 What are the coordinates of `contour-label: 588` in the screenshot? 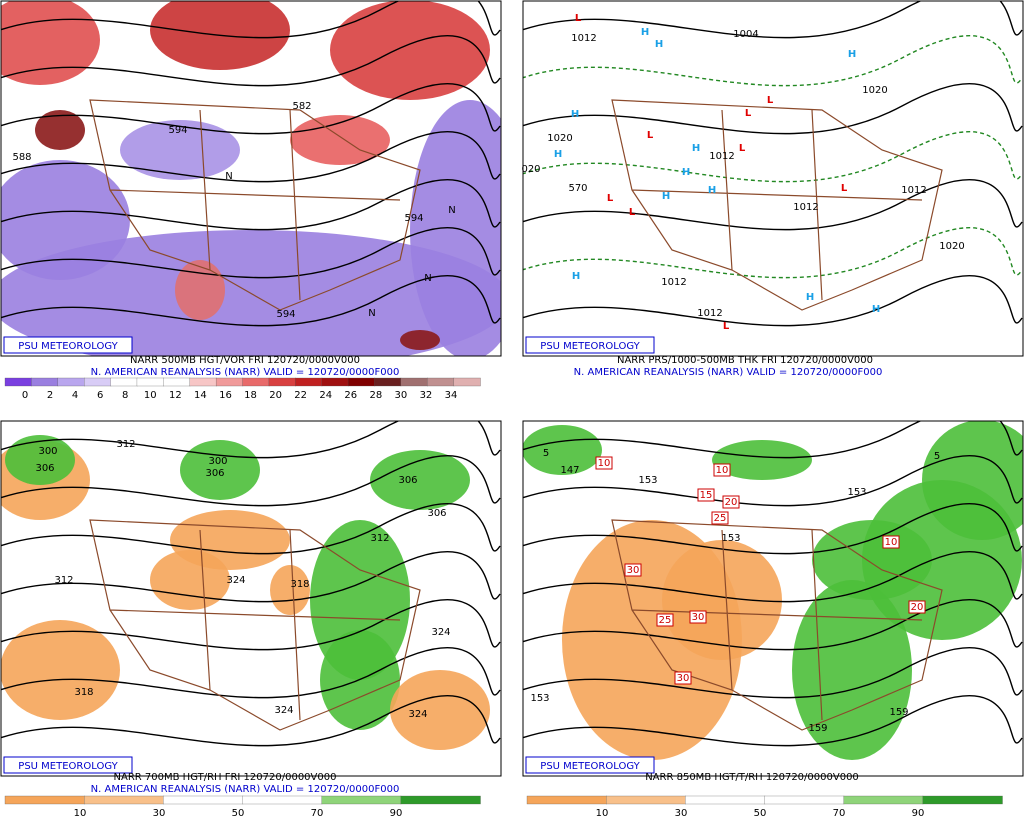 It's located at (21, 157).